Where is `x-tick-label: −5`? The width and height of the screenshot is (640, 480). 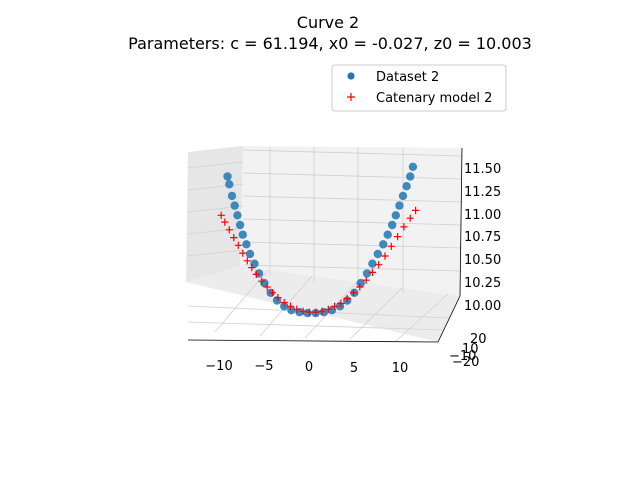
x-tick-label: −5 is located at coordinates (263, 366).